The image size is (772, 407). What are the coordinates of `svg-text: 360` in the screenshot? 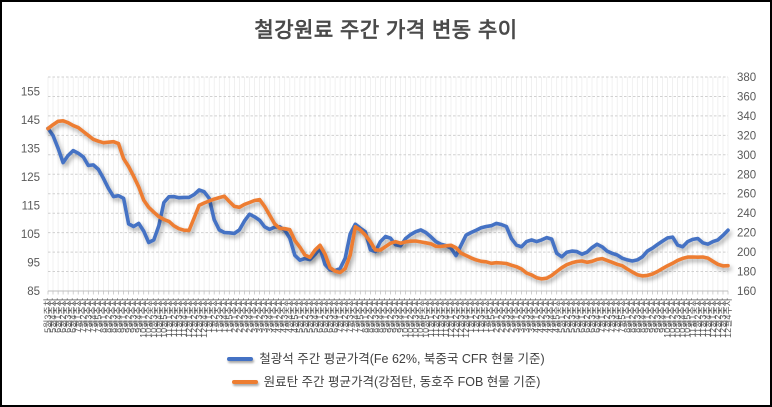 It's located at (746, 98).